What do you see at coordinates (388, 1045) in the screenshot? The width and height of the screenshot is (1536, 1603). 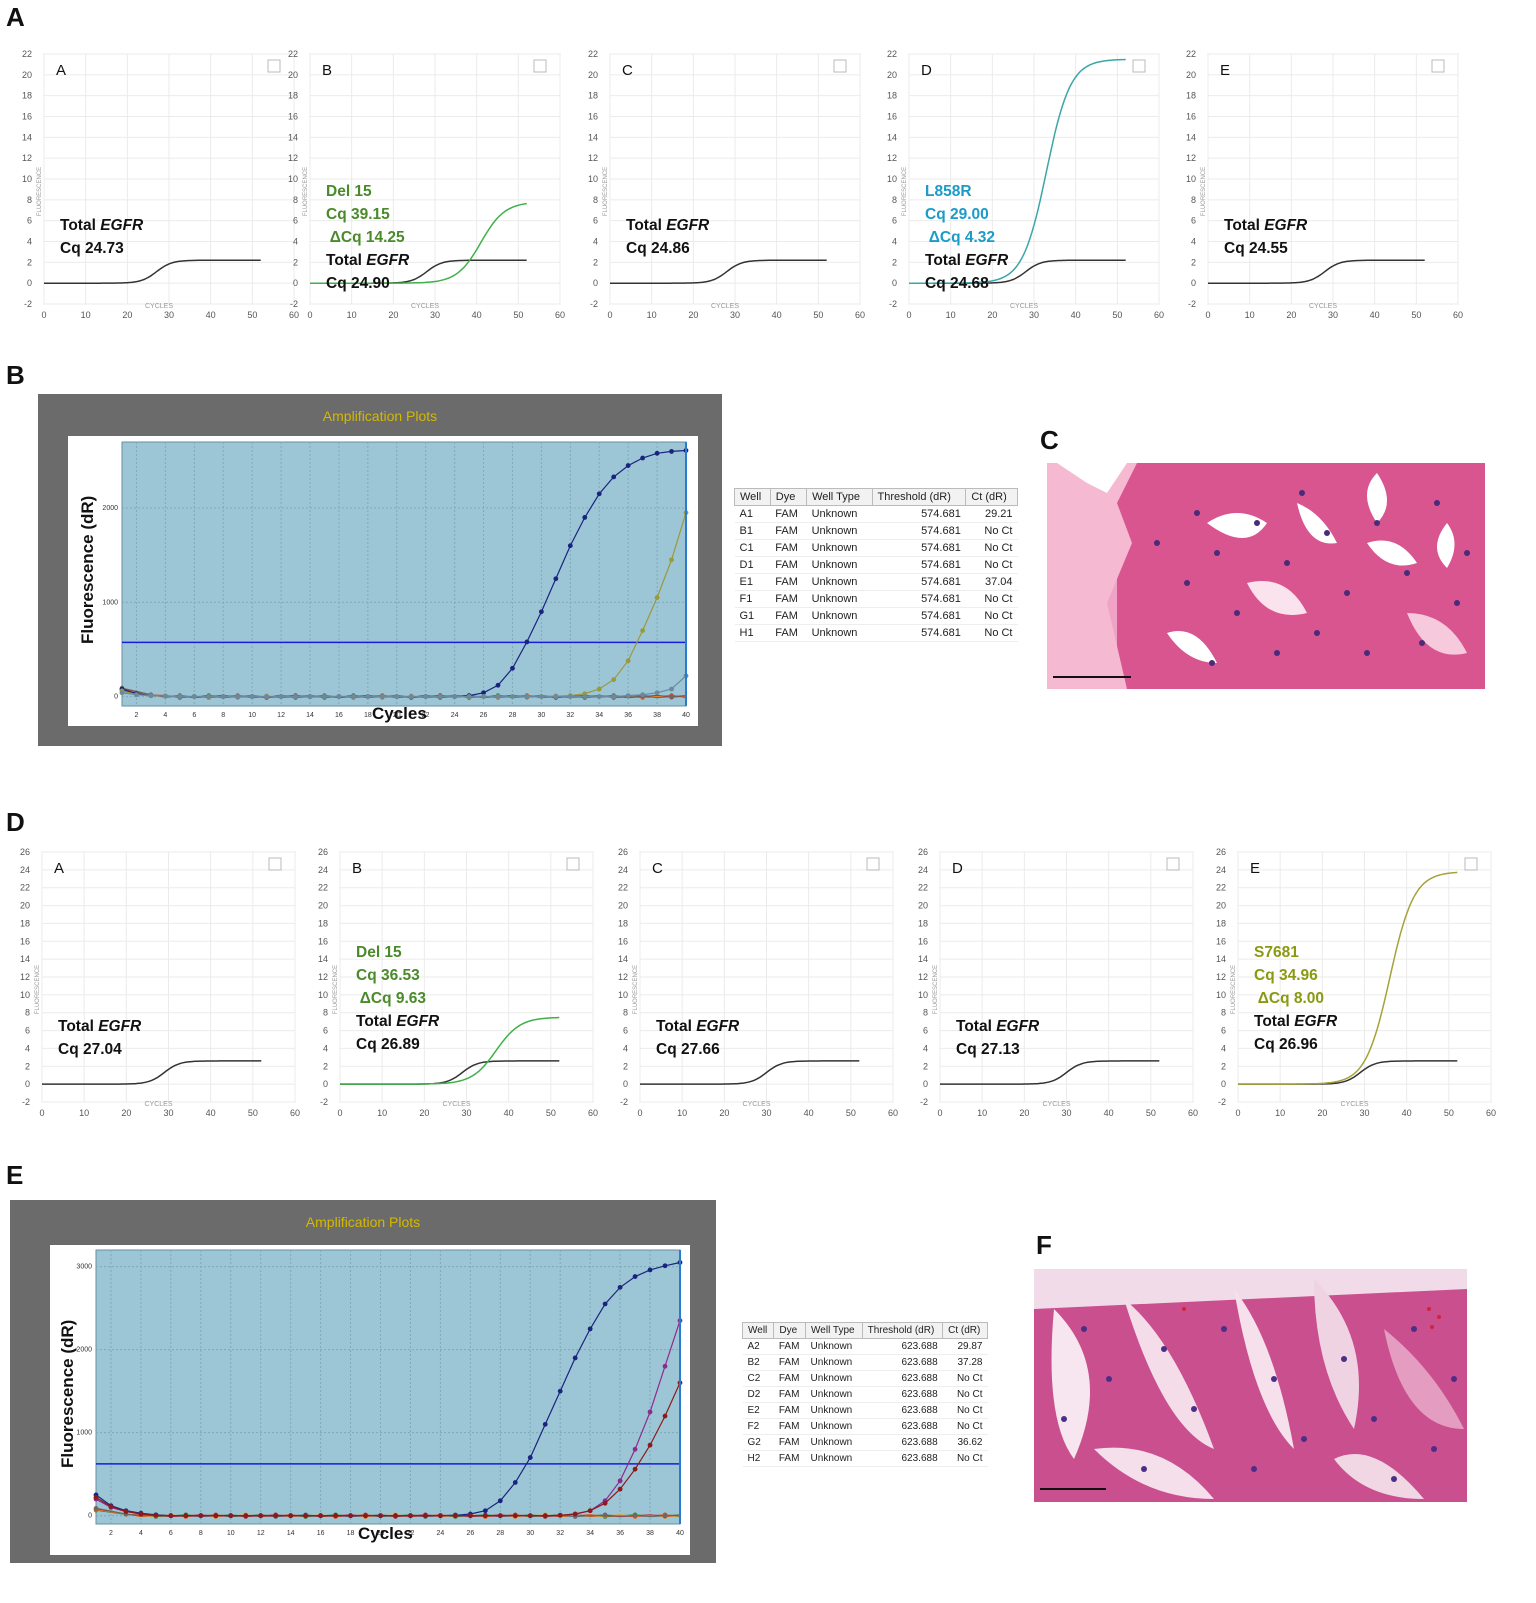 I see `total-egfr-cq: Cq 26.89` at bounding box center [388, 1045].